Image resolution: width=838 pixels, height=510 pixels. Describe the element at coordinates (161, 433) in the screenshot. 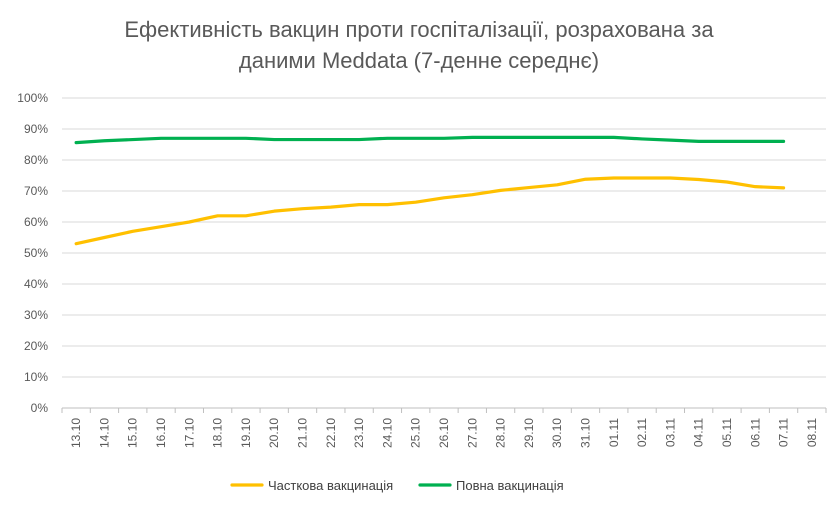

I see `x-tick-label: 16.10` at that location.